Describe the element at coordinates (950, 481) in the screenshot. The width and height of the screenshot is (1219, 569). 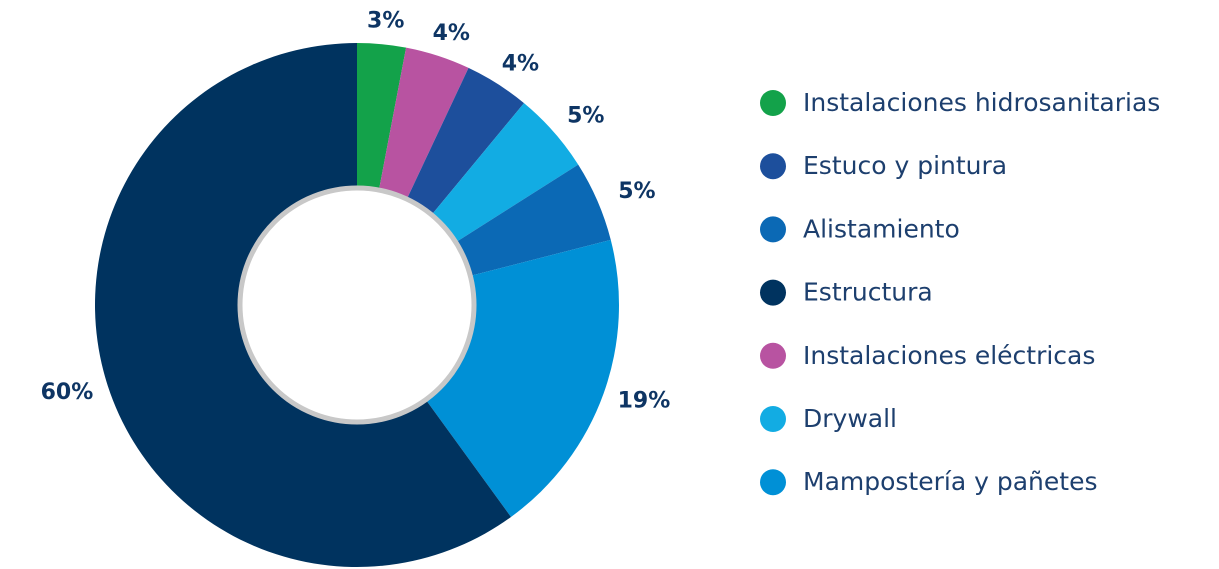
I see `legend-label: Mampostería y pañetes` at that location.